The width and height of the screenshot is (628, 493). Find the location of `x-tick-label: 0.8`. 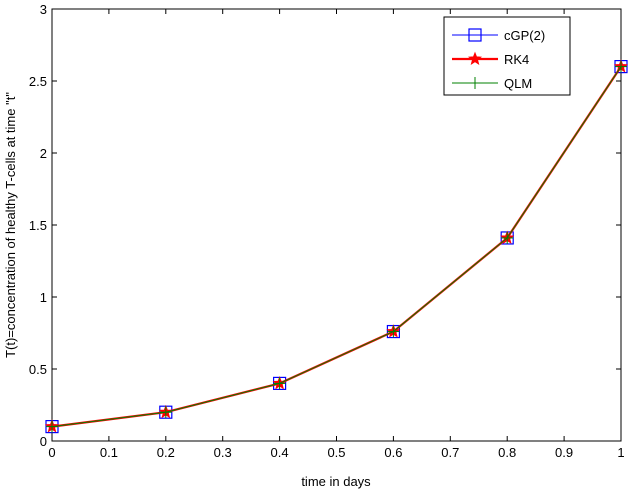

x-tick-label: 0.8 is located at coordinates (507, 452).